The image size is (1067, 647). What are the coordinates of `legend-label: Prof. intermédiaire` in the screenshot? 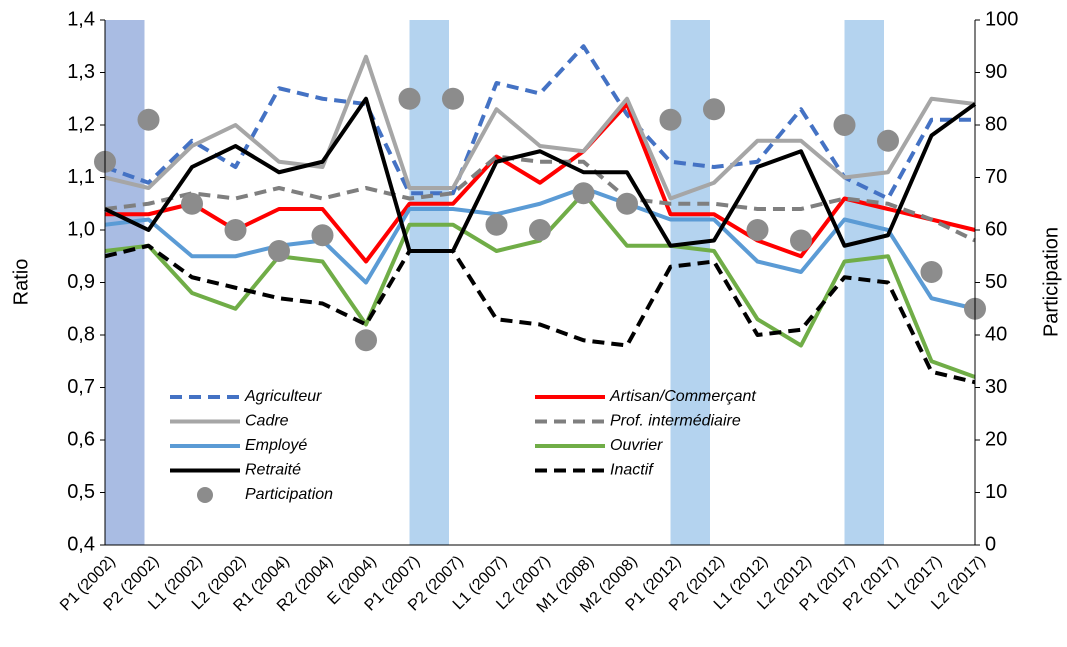 It's located at (675, 421).